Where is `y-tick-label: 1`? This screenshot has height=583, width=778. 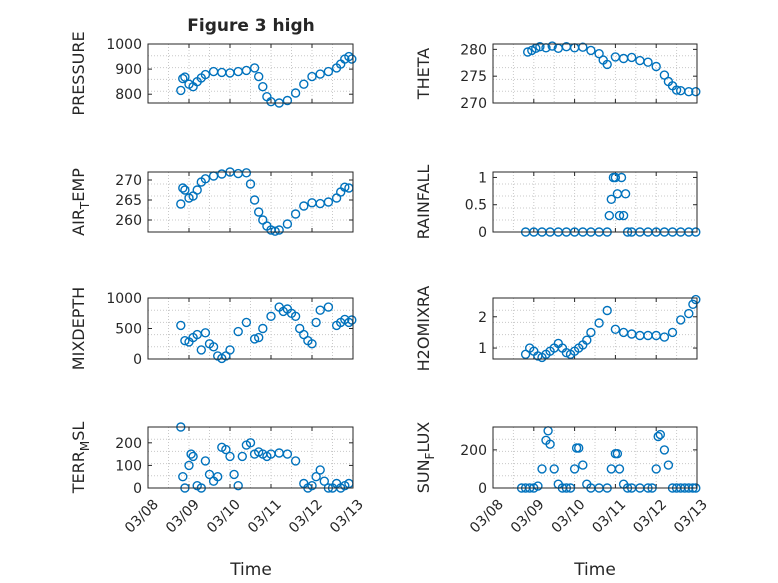
y-tick-label: 1 is located at coordinates (482, 349).